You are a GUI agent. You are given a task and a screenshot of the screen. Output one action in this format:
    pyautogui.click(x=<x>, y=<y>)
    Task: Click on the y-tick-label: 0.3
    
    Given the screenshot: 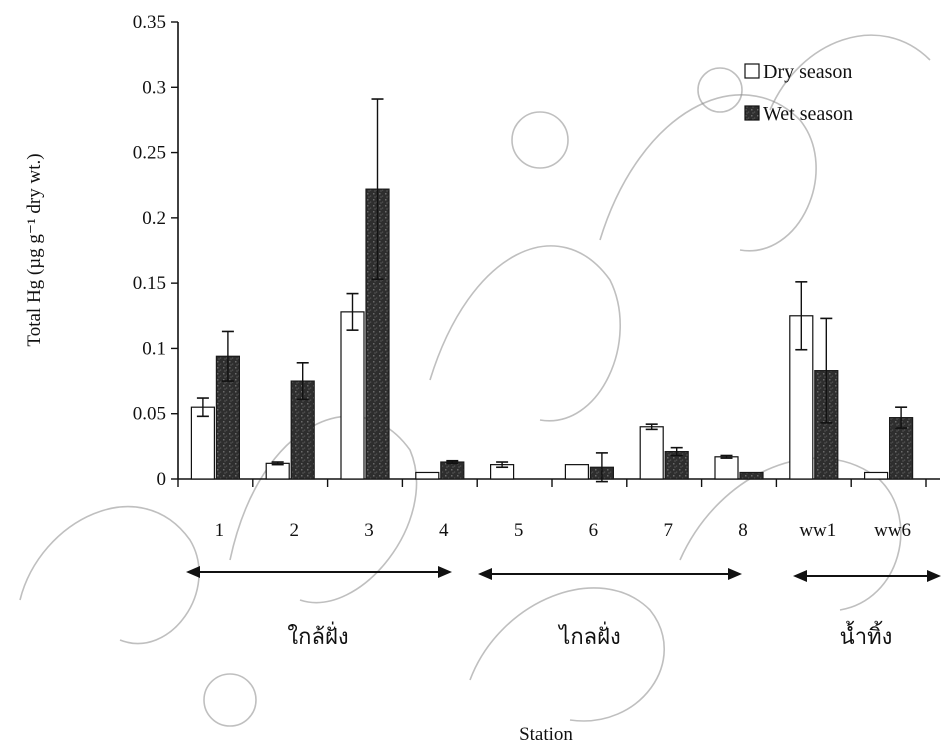 What is the action you would take?
    pyautogui.click(x=154, y=87)
    